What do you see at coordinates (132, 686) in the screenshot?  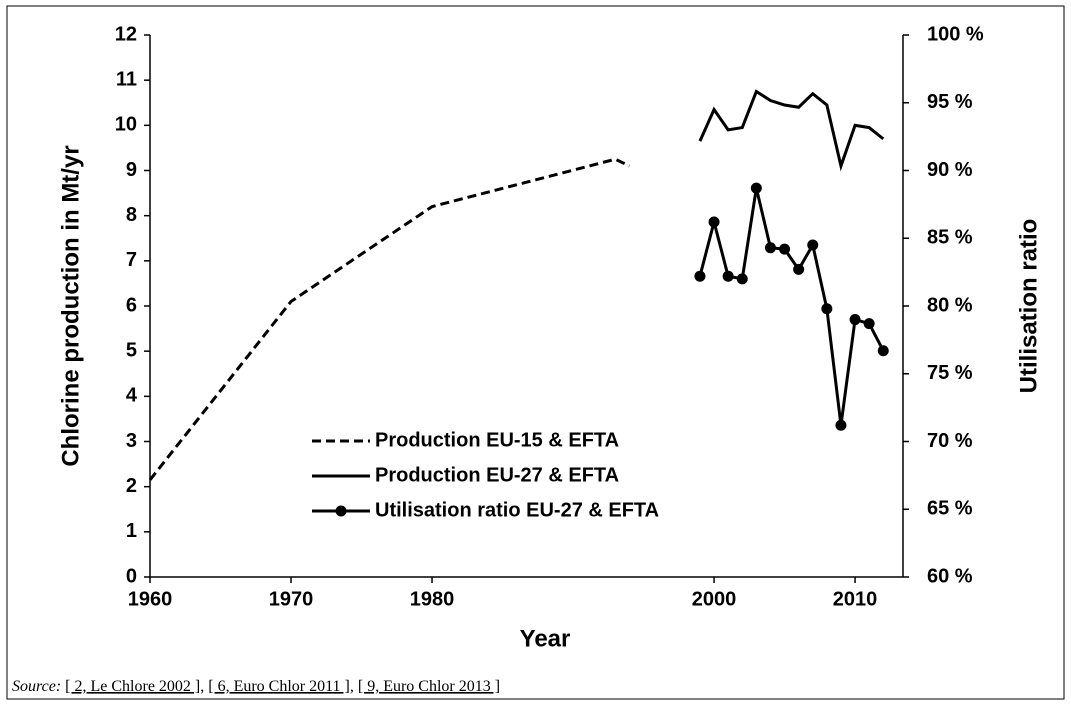 I see `source-ref: [ 2, Le Chlore 2002 ]` at bounding box center [132, 686].